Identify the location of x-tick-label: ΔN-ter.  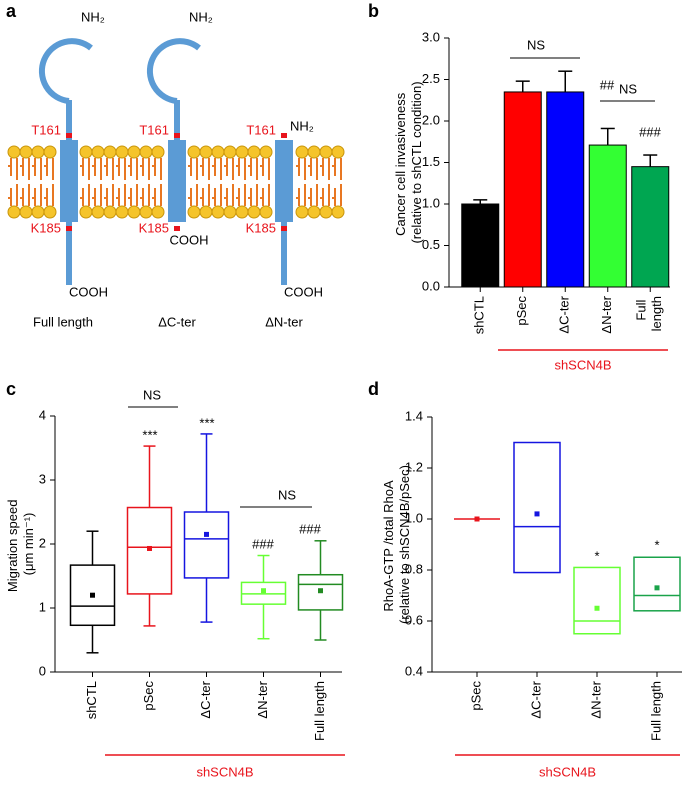
(606, 314).